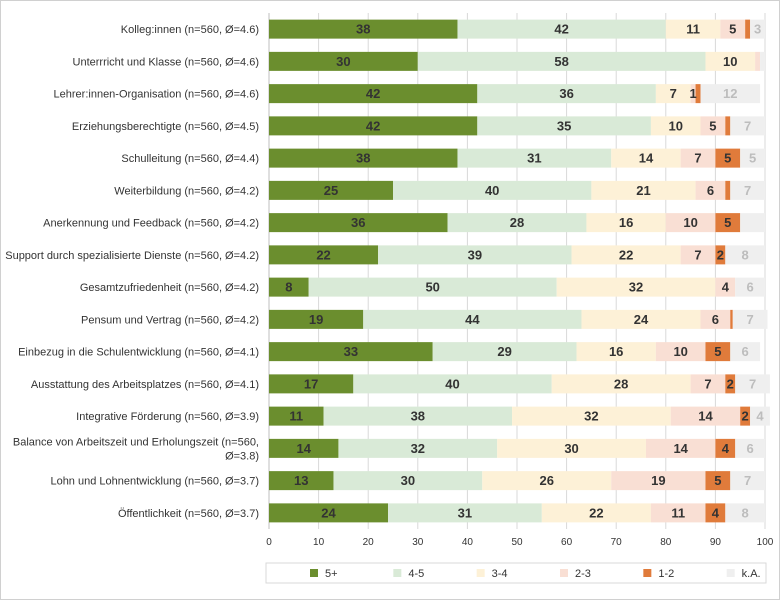 This screenshot has height=600, width=780. Describe the element at coordinates (516, 573) in the screenshot. I see `legend: 5+ 4-5 3-4 2-3 1-2 k.A.` at that location.